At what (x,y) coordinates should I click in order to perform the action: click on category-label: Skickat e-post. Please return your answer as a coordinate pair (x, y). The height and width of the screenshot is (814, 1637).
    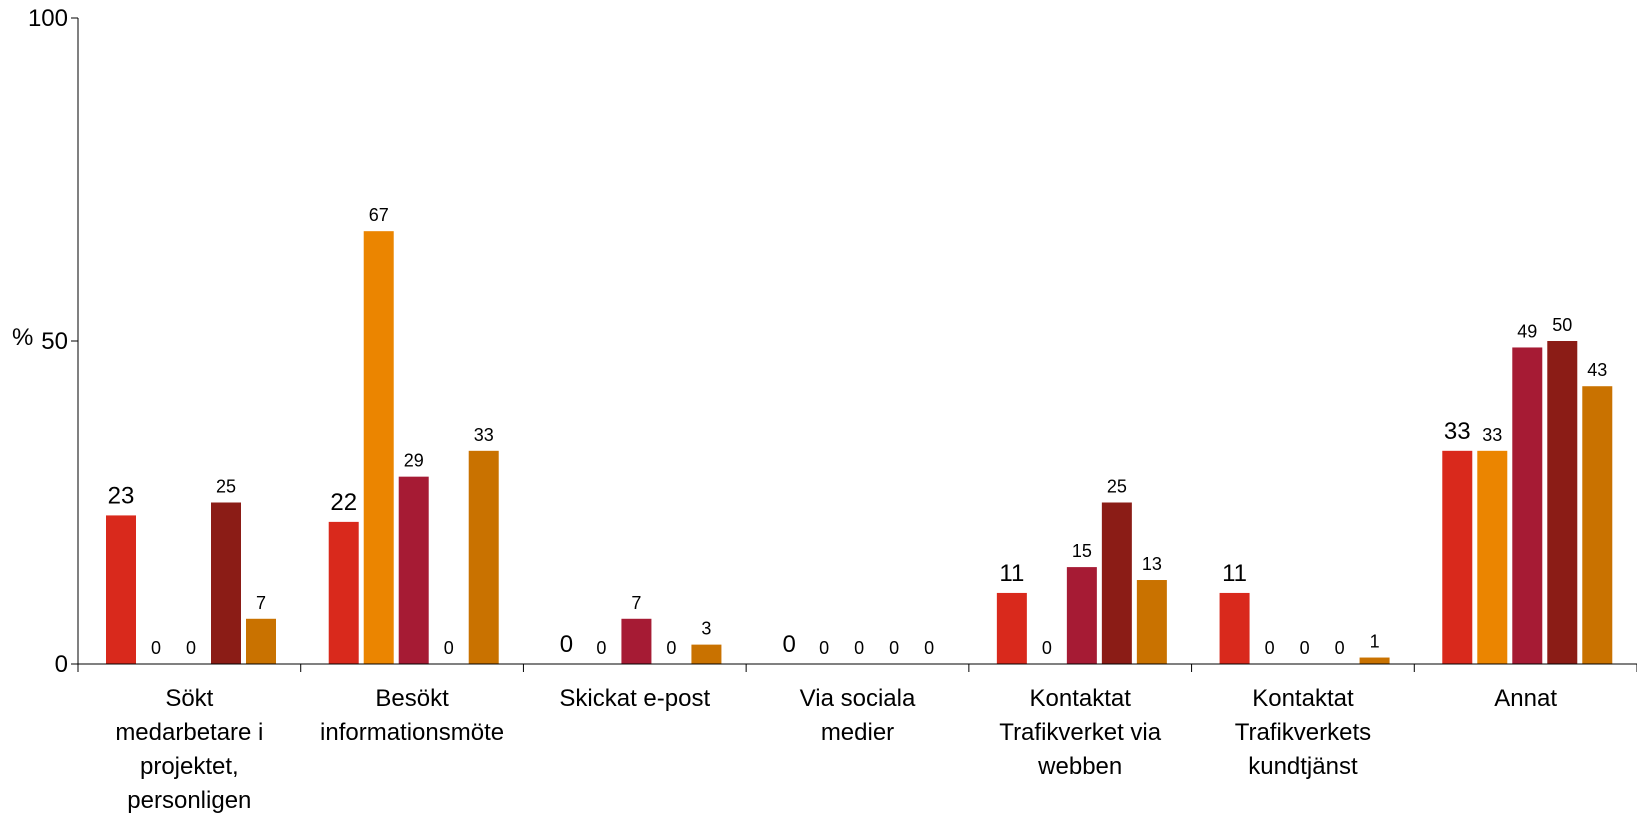
    Looking at the image, I should click on (634, 698).